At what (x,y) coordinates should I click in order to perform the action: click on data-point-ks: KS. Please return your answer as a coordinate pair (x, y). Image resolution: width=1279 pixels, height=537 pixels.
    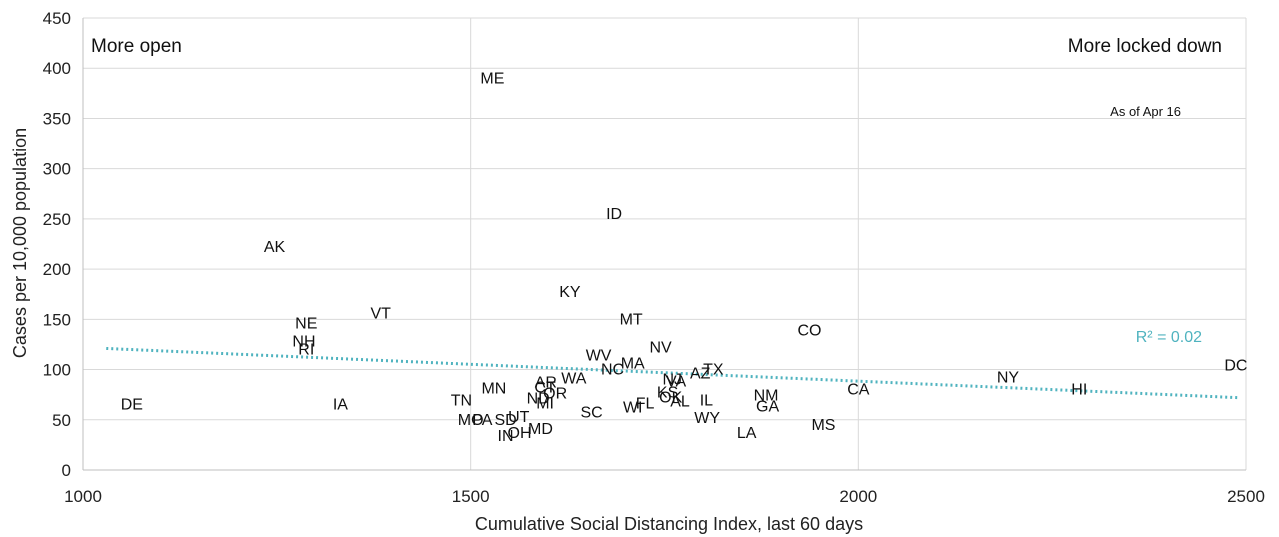
    Looking at the image, I should click on (667, 393).